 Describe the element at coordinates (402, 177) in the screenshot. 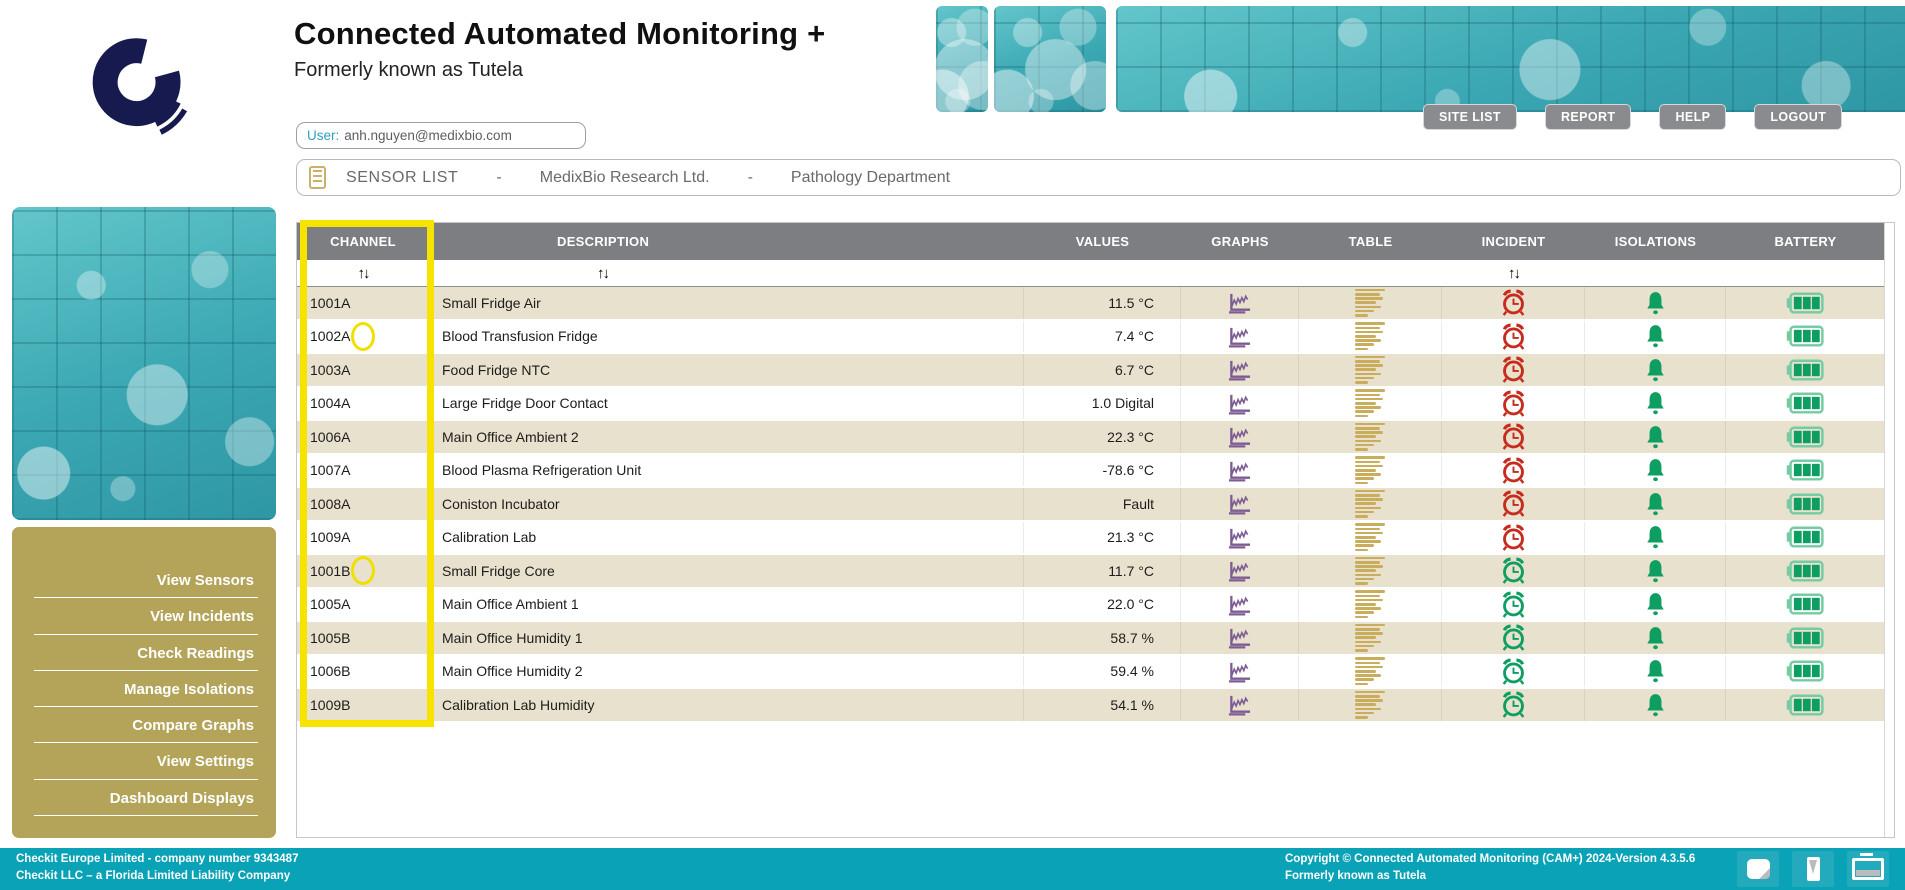

I see `breadcrumb-page: SENSOR LIST` at that location.